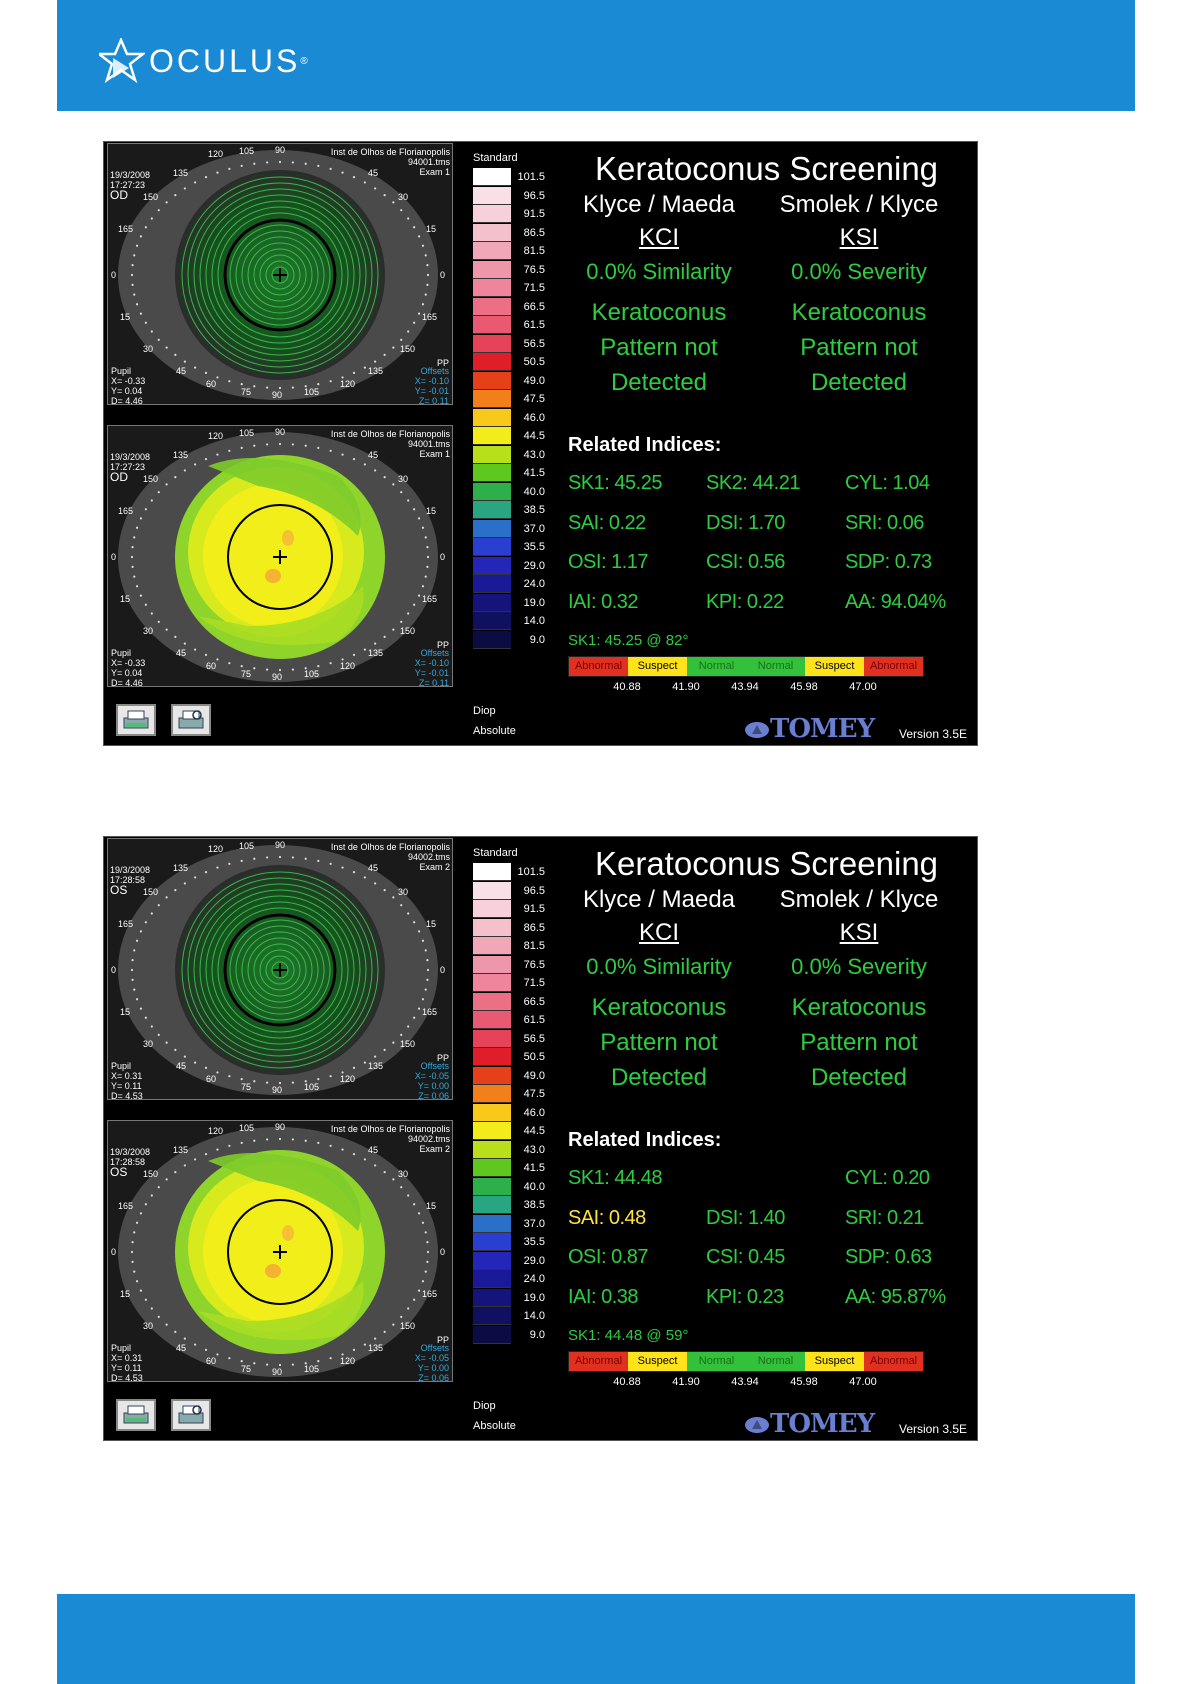 The height and width of the screenshot is (1684, 1191). What do you see at coordinates (534, 602) in the screenshot?
I see `scale-value: 19.0` at bounding box center [534, 602].